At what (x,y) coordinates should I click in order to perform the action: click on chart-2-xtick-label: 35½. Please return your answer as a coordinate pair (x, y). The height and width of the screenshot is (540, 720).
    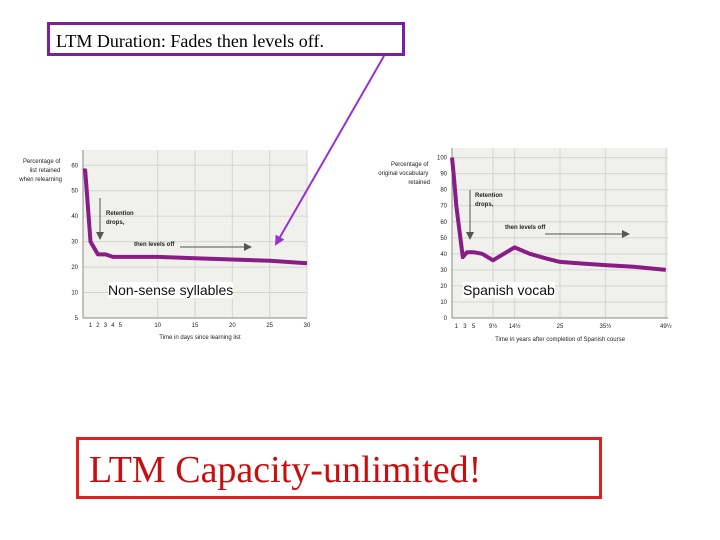
    Looking at the image, I should click on (606, 326).